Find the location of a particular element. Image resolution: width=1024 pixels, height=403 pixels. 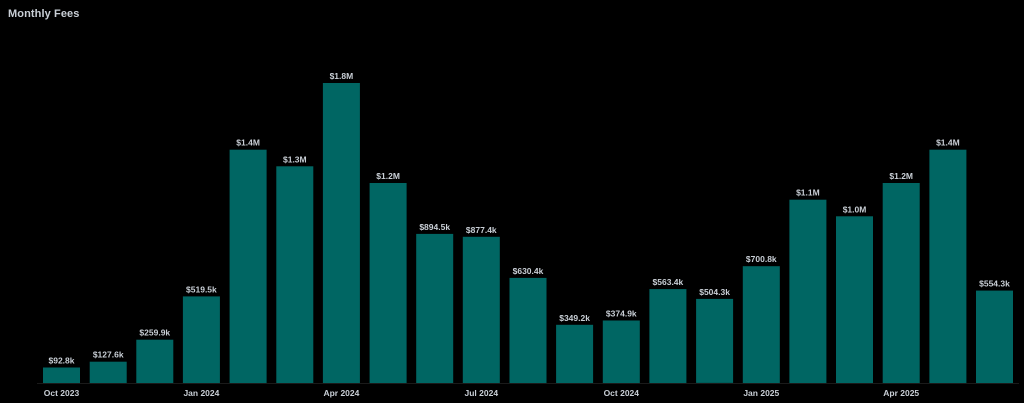

x-tick-label: Oct 2024 is located at coordinates (622, 393).